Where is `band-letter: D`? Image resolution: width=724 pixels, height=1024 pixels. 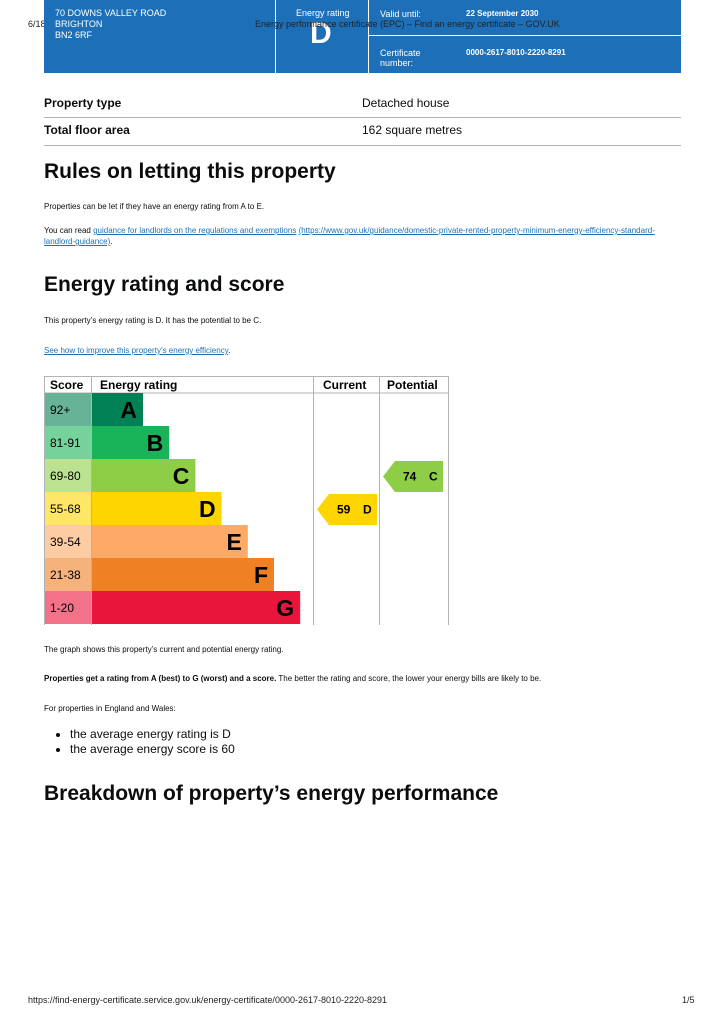 band-letter: D is located at coordinates (207, 509).